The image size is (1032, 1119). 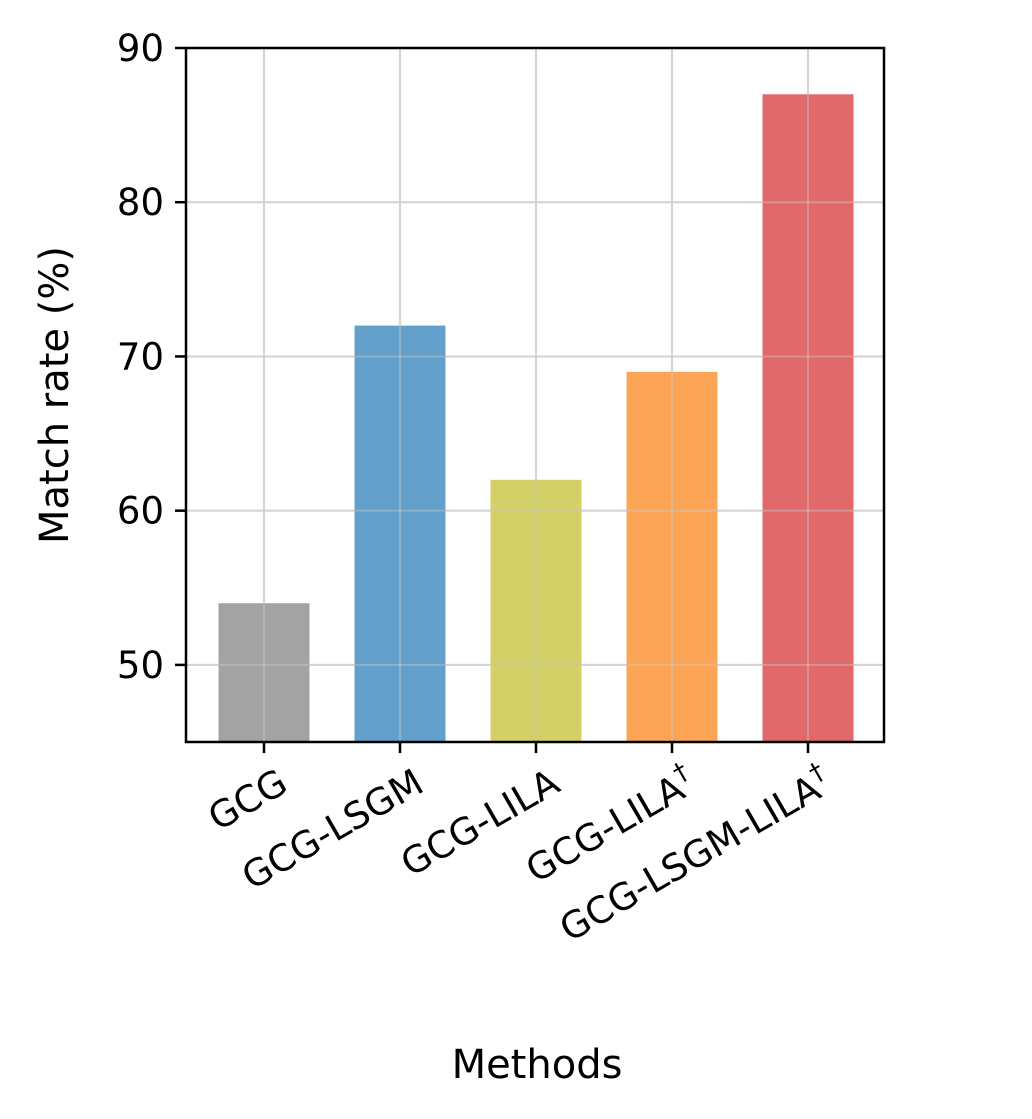 I want to click on y-tick-label: 70, so click(x=140, y=356).